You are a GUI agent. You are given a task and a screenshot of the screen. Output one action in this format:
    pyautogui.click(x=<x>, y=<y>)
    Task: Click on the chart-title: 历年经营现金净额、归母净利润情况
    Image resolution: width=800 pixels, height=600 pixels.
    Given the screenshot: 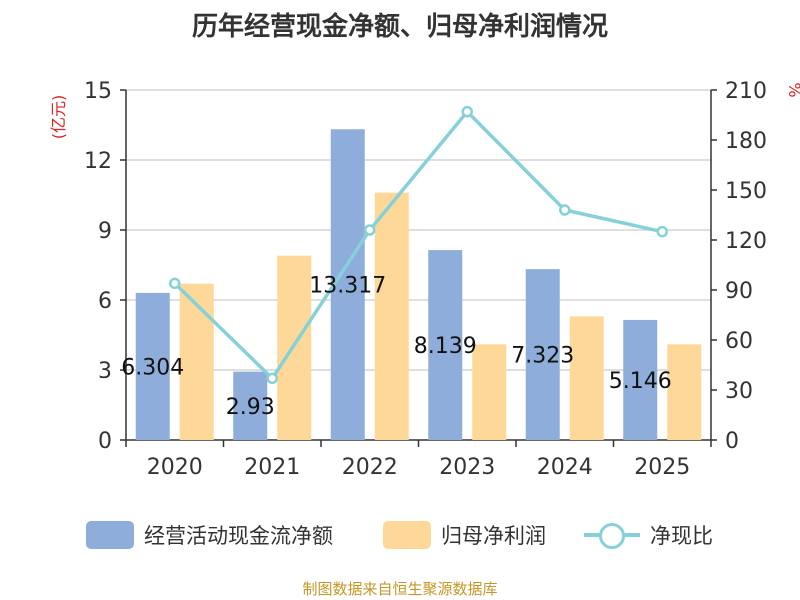 What is the action you would take?
    pyautogui.click(x=399, y=27)
    